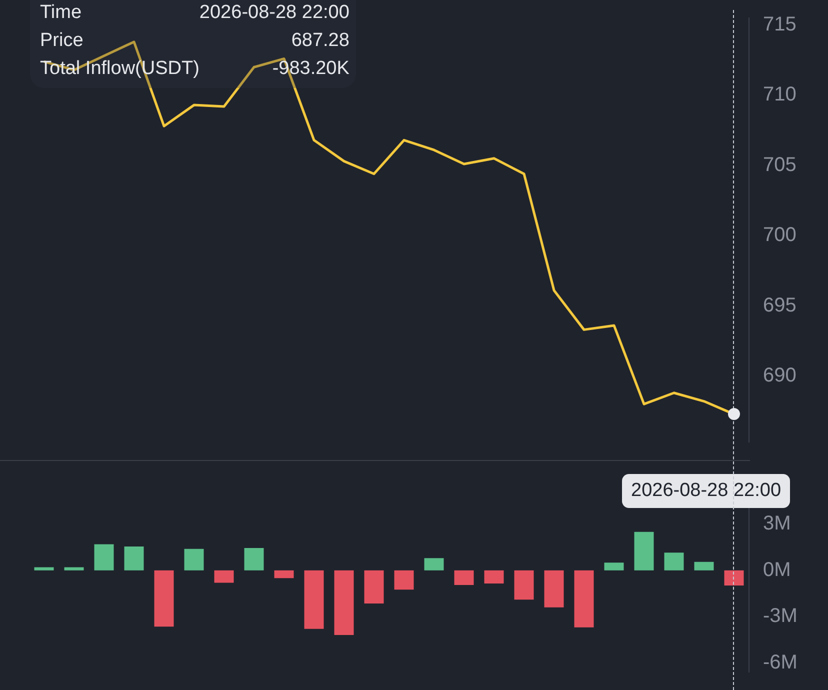 The width and height of the screenshot is (828, 690). What do you see at coordinates (779, 165) in the screenshot?
I see `y-tick-label: 705` at bounding box center [779, 165].